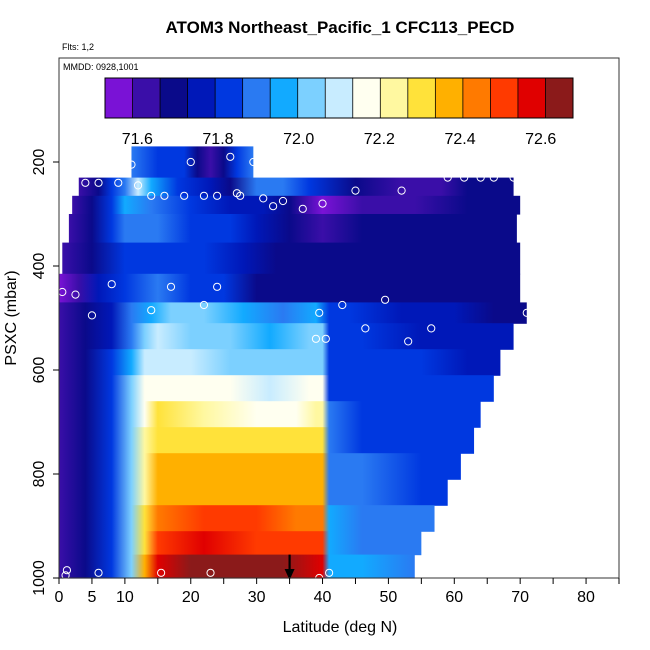 The image size is (650, 650). What do you see at coordinates (389, 597) in the screenshot?
I see `x-tick-label: 50` at bounding box center [389, 597].